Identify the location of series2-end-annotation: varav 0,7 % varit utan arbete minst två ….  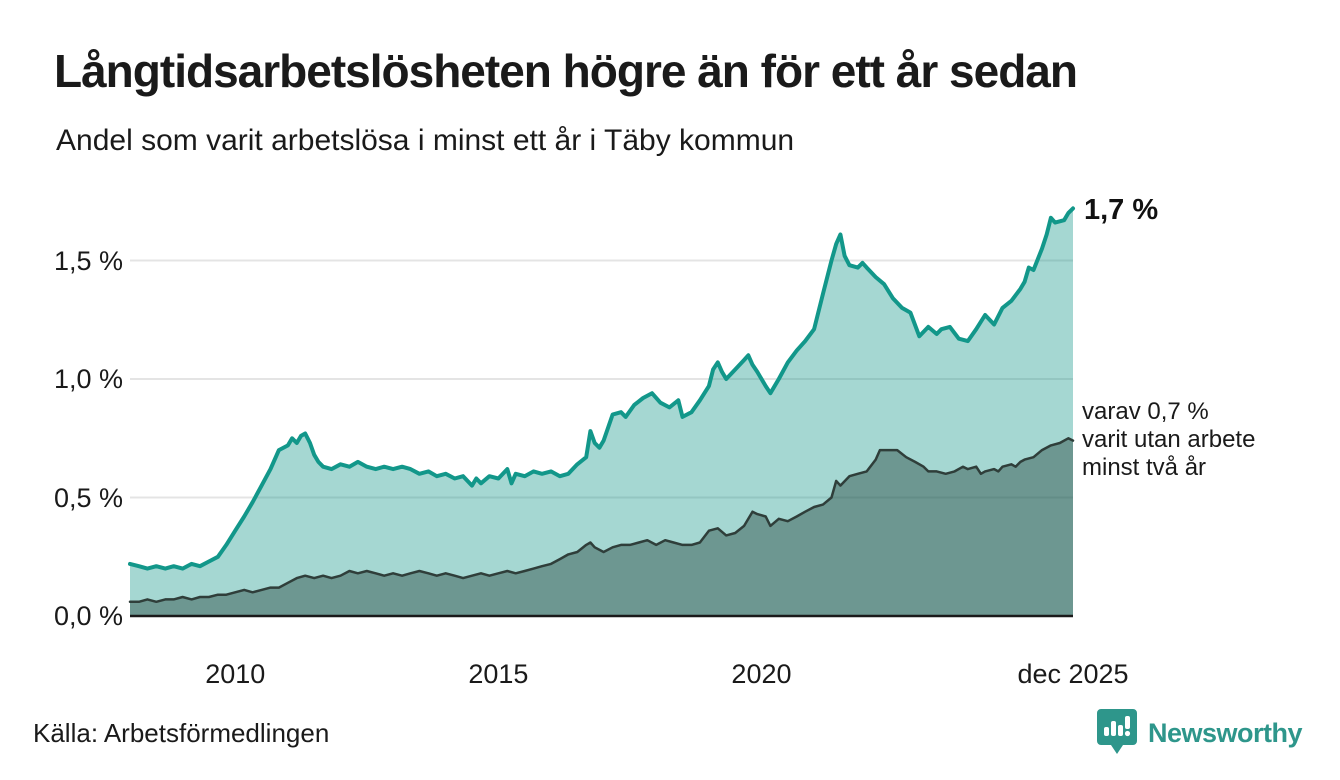
(1168, 440).